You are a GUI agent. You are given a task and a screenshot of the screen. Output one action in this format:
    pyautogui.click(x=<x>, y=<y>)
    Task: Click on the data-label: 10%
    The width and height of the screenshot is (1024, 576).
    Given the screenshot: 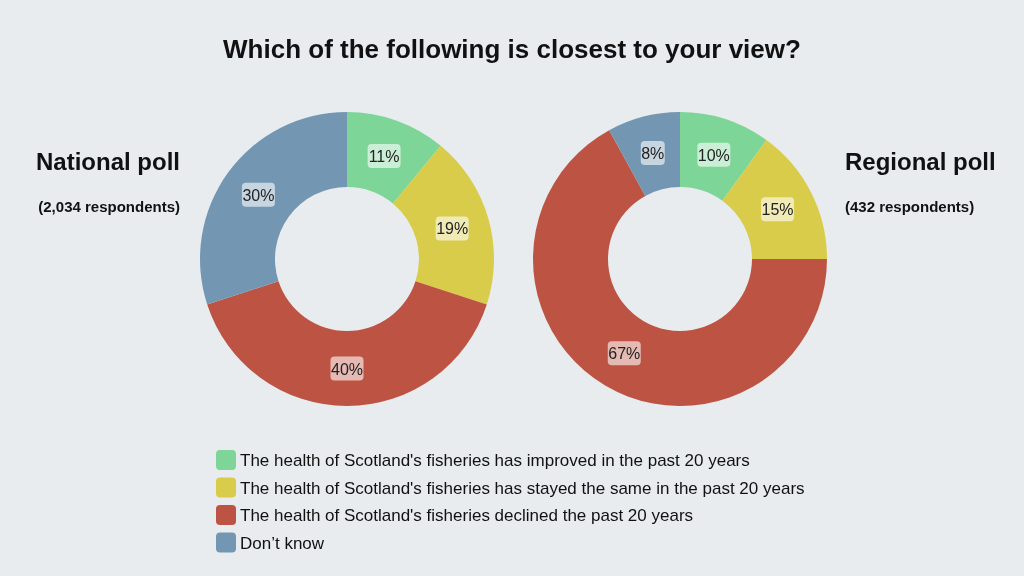 What is the action you would take?
    pyautogui.click(x=713, y=155)
    